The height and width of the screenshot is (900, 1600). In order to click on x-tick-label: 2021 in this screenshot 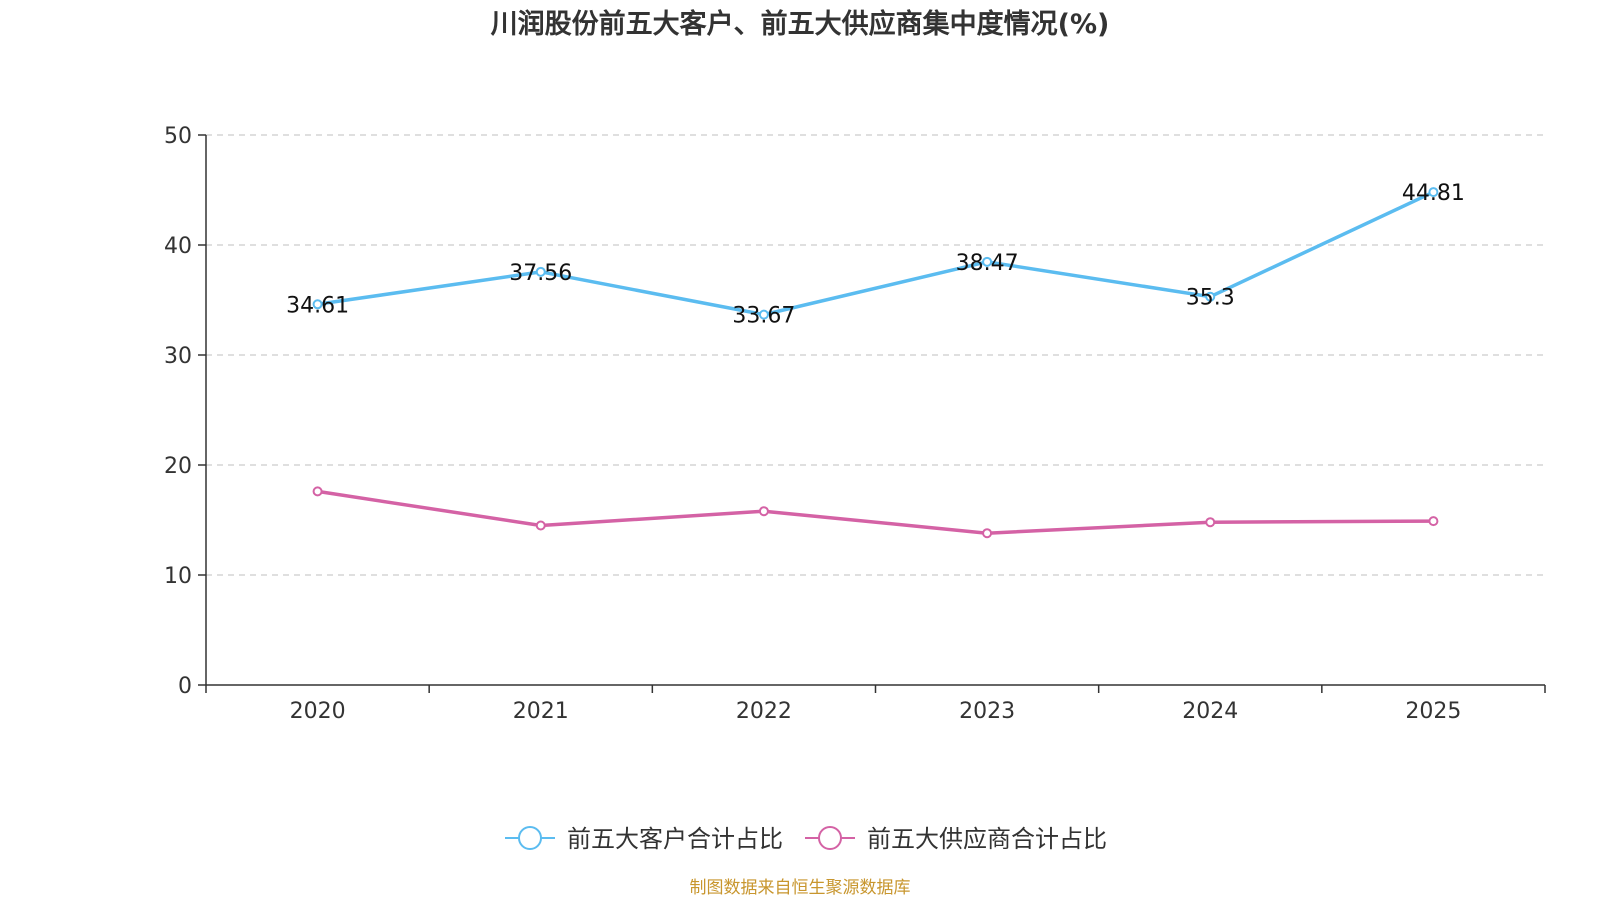, I will do `click(541, 711)`.